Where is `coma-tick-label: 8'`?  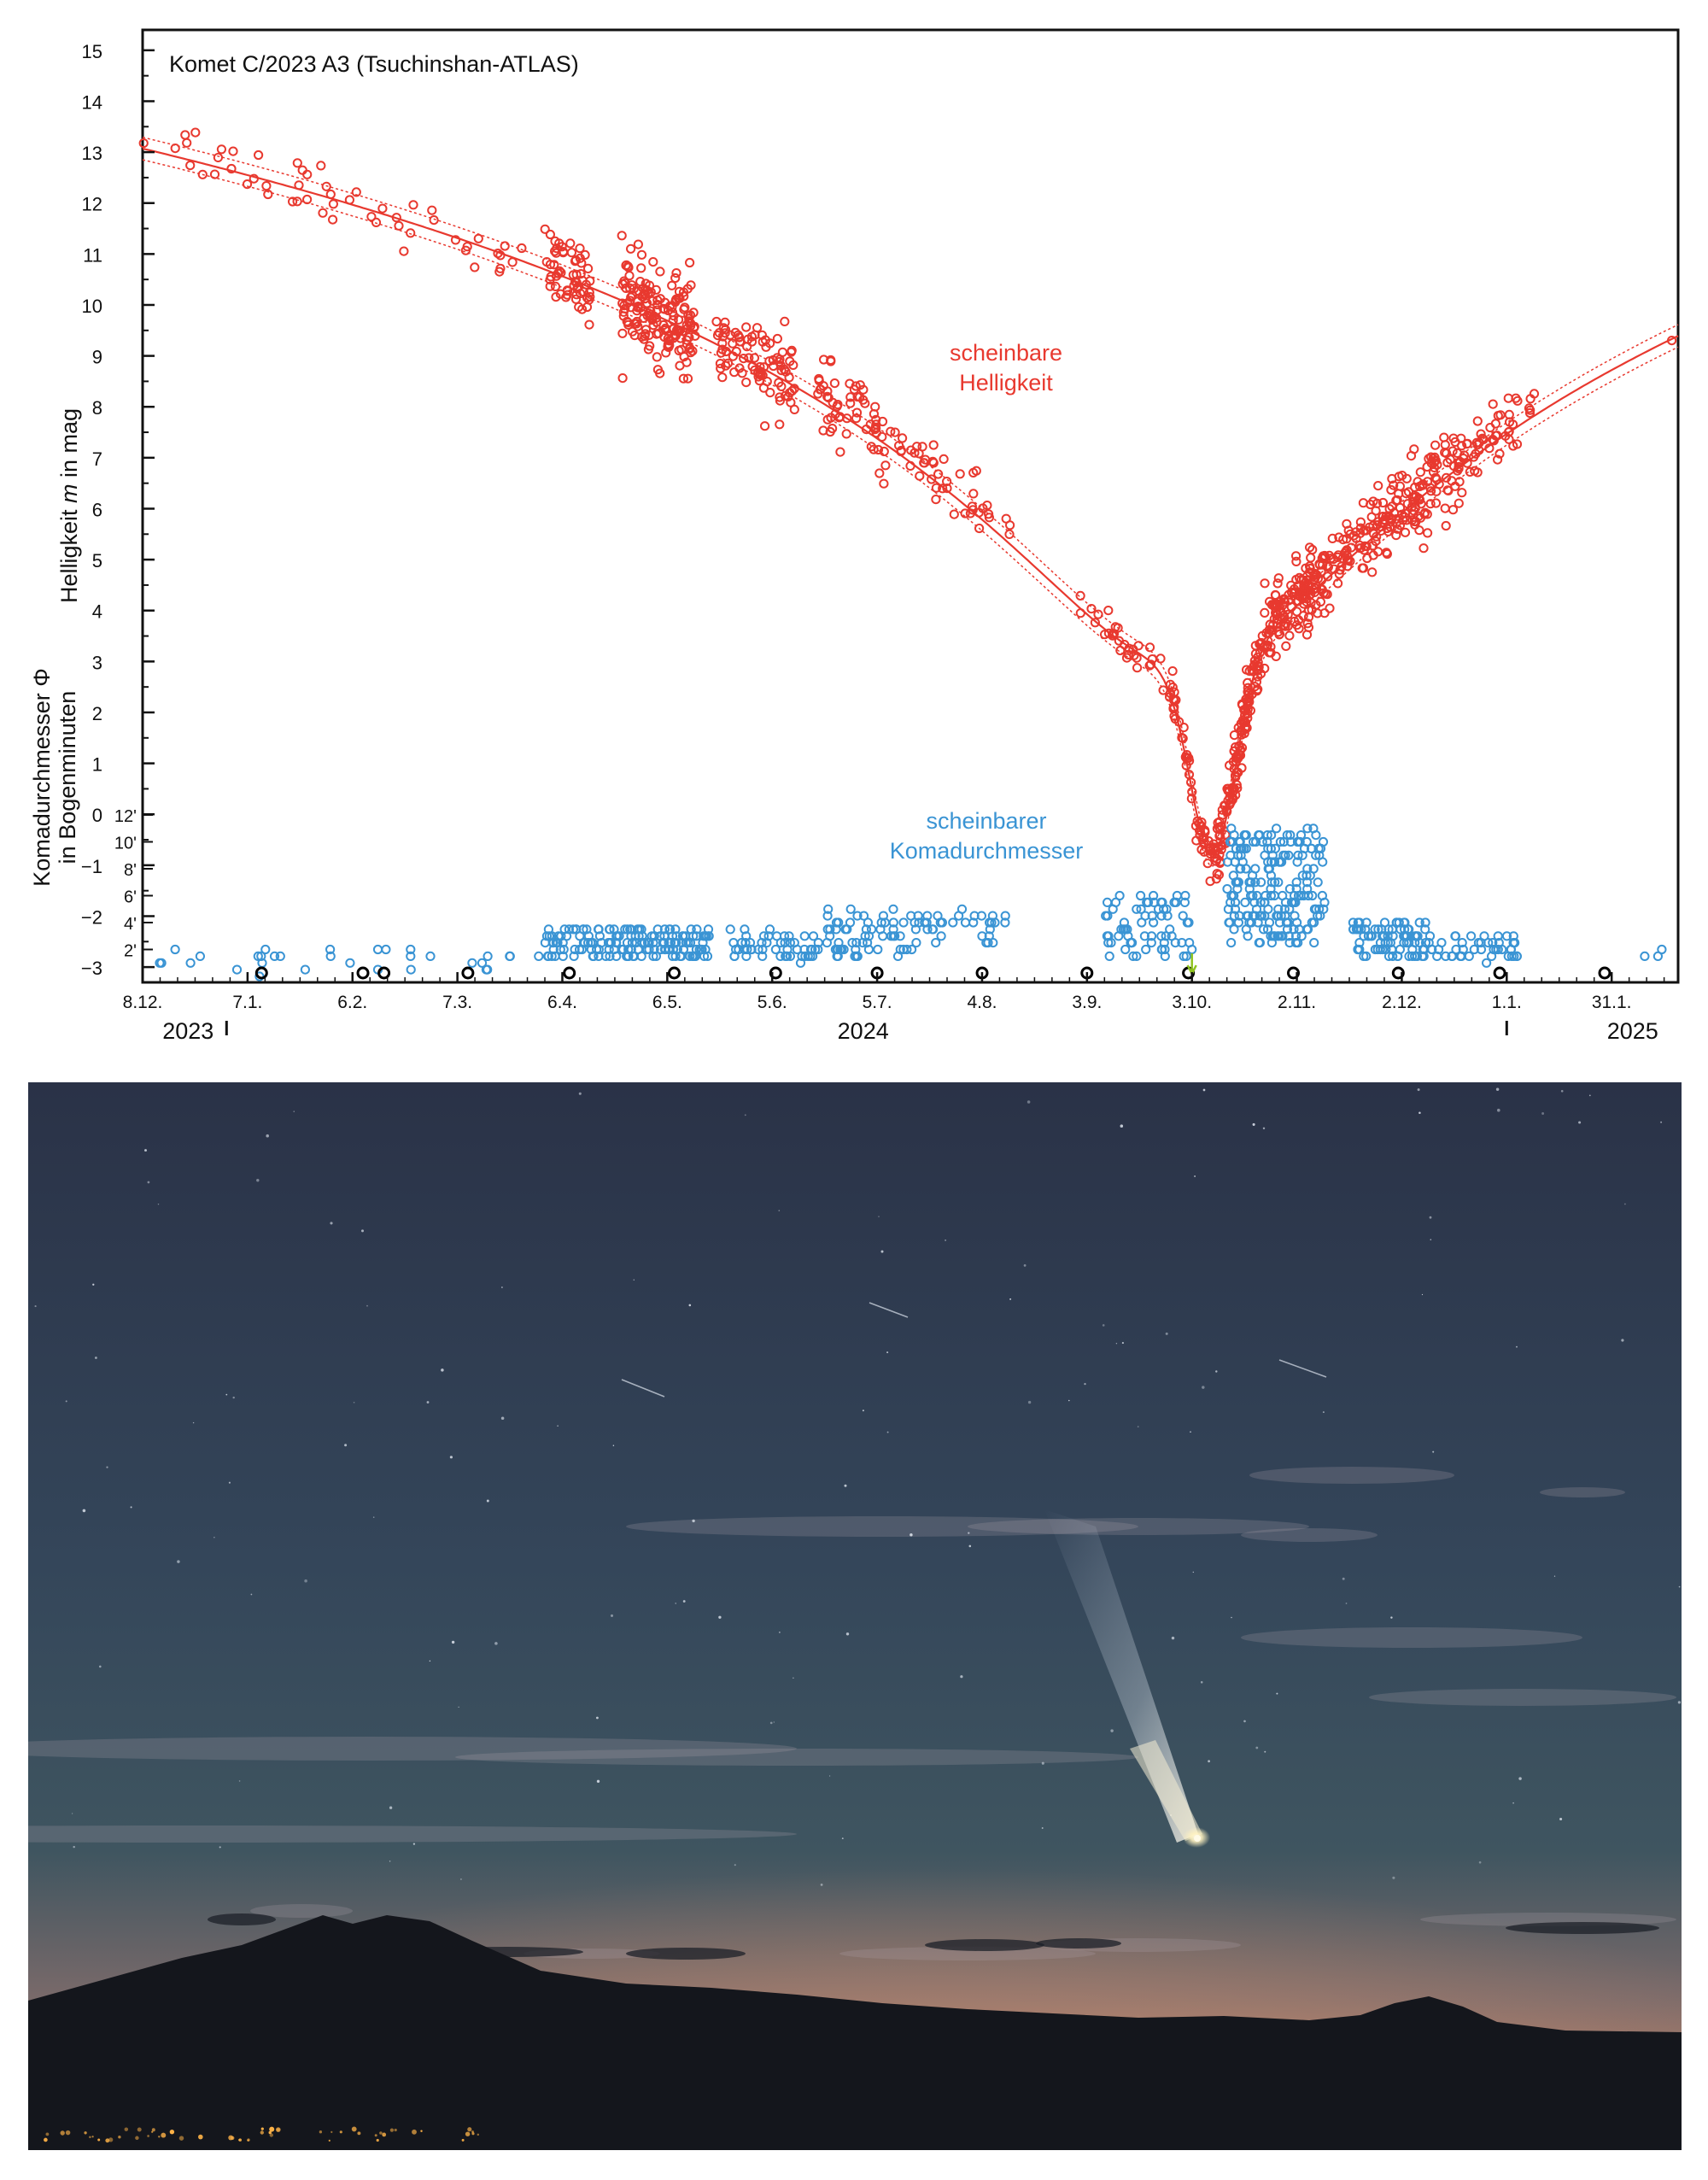 coma-tick-label: 8' is located at coordinates (130, 870).